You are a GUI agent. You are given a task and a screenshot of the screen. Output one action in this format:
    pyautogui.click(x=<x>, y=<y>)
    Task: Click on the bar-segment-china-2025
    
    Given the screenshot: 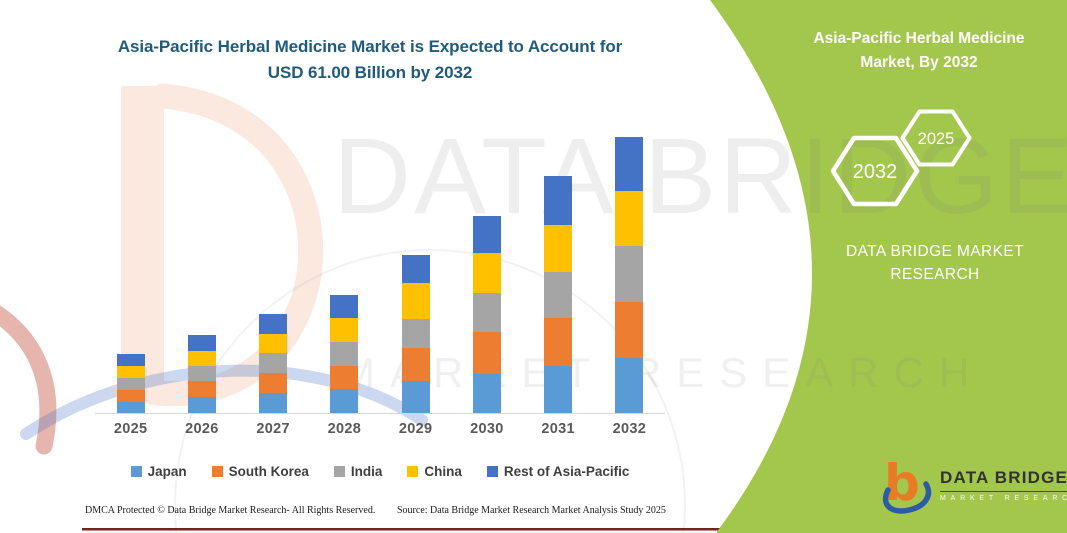 What is the action you would take?
    pyautogui.click(x=130, y=372)
    